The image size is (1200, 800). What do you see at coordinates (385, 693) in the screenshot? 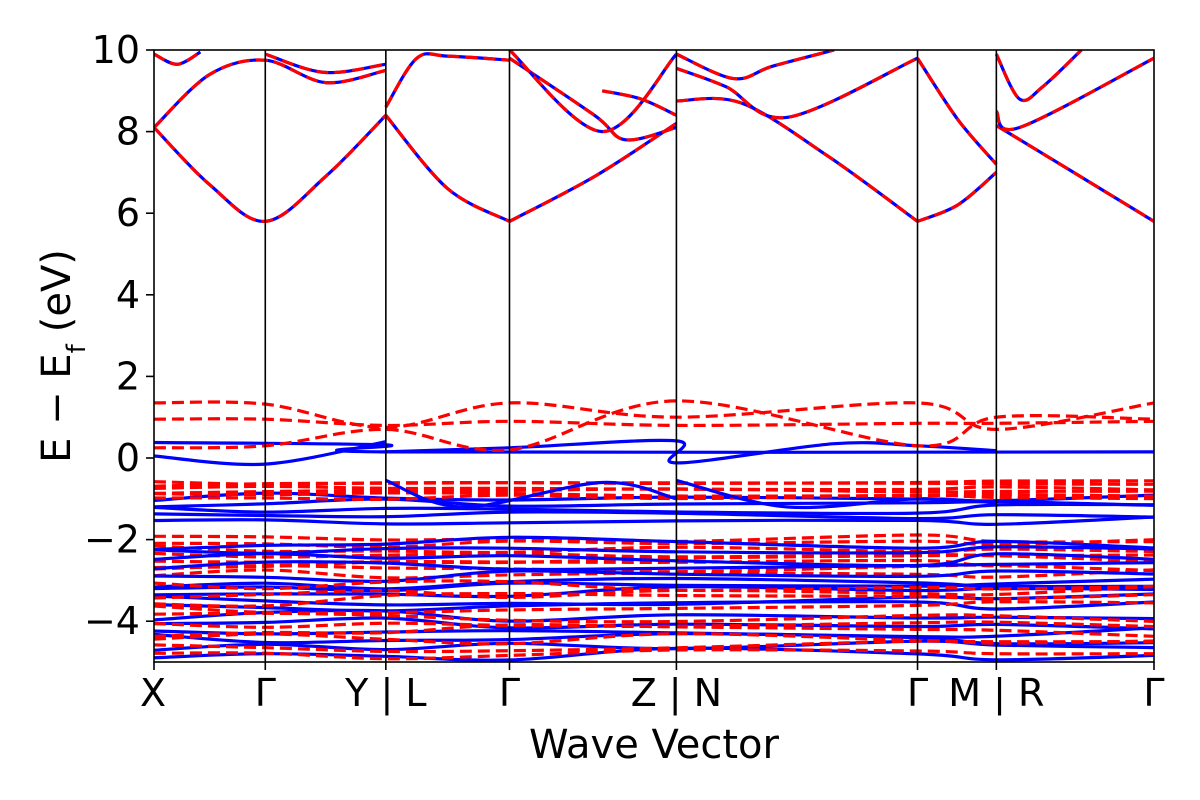
I see `x-tick-label: Y | L` at bounding box center [385, 693].